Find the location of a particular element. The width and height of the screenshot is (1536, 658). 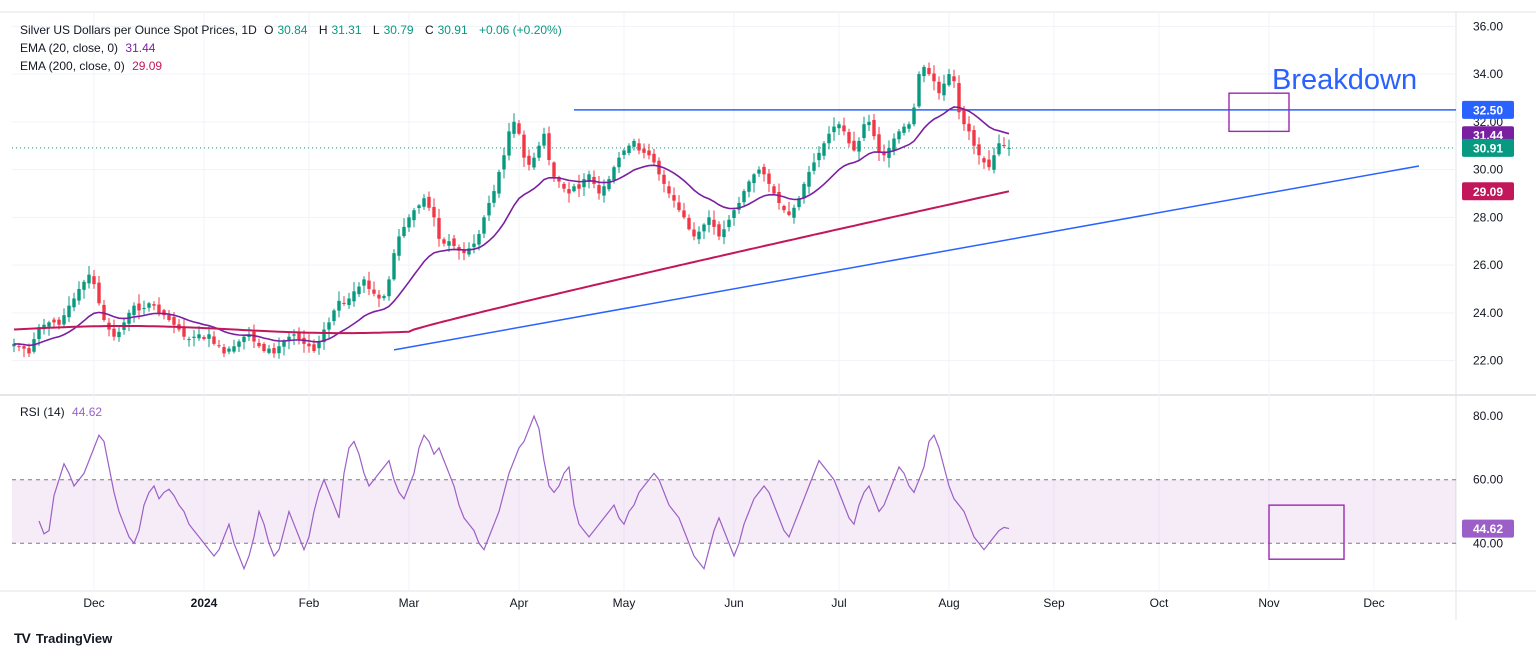

ema200-legend: EMA (200, close, 0) 29.09 is located at coordinates (93, 66).